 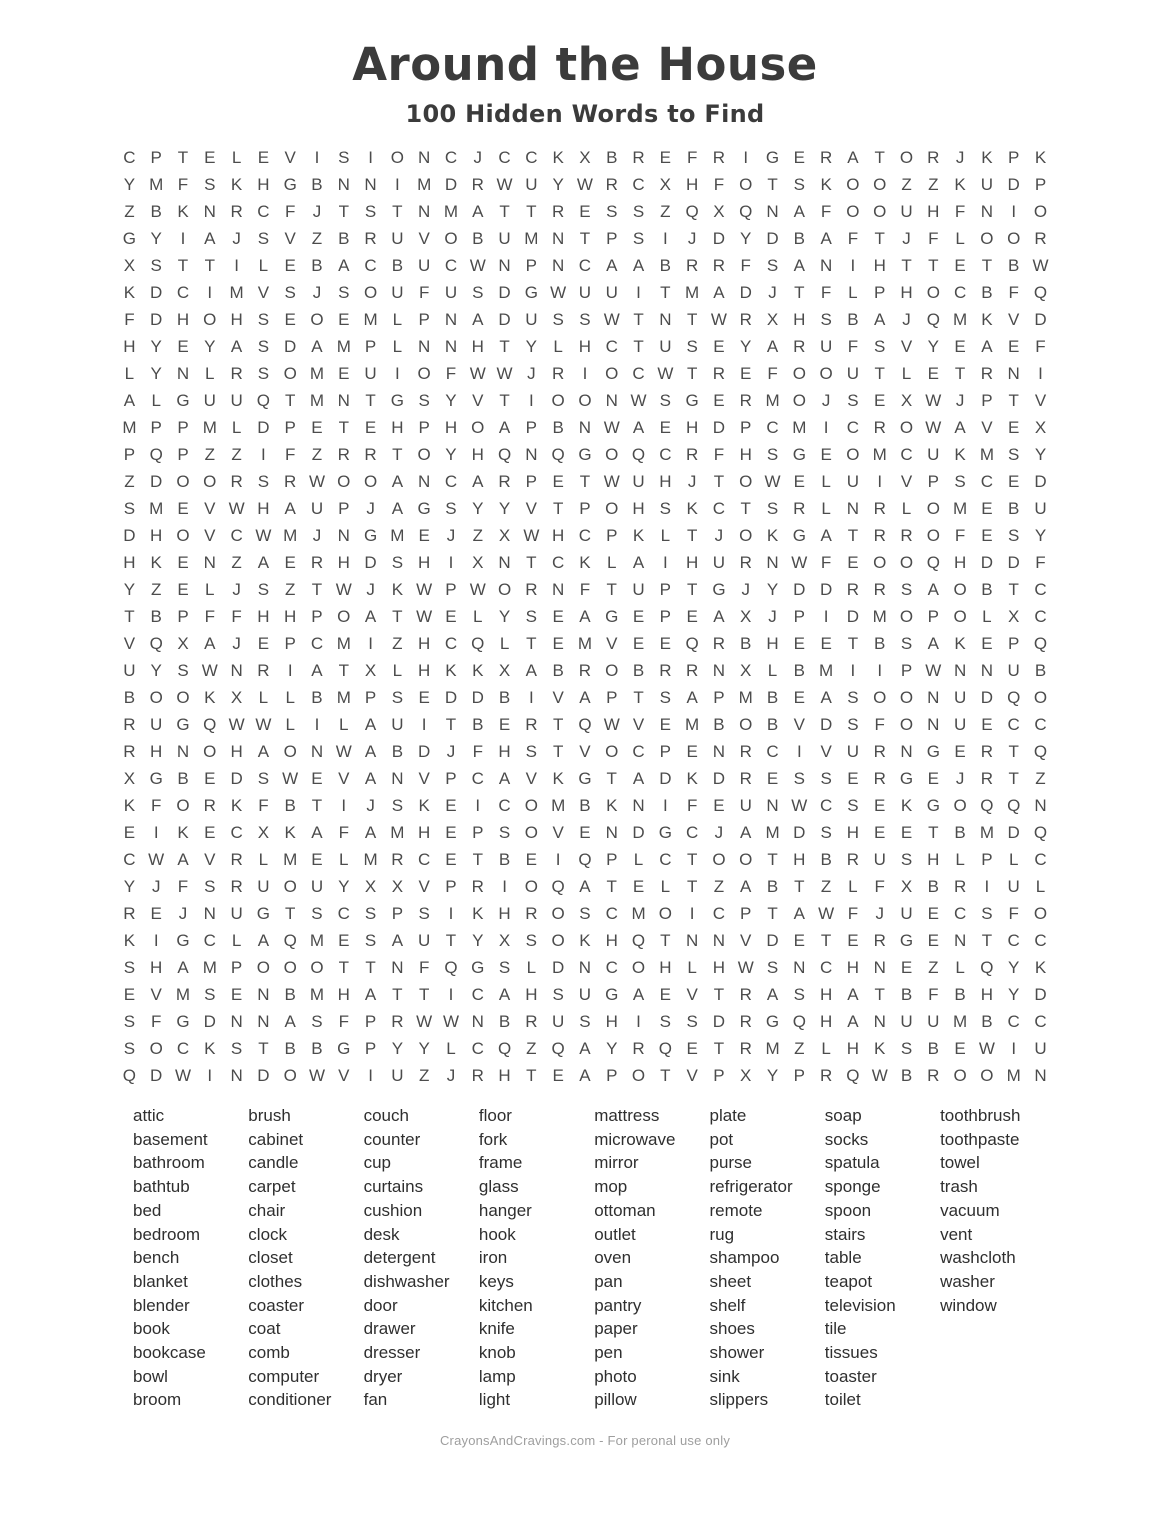 I want to click on word-list-item: bookcase, so click(x=169, y=1353).